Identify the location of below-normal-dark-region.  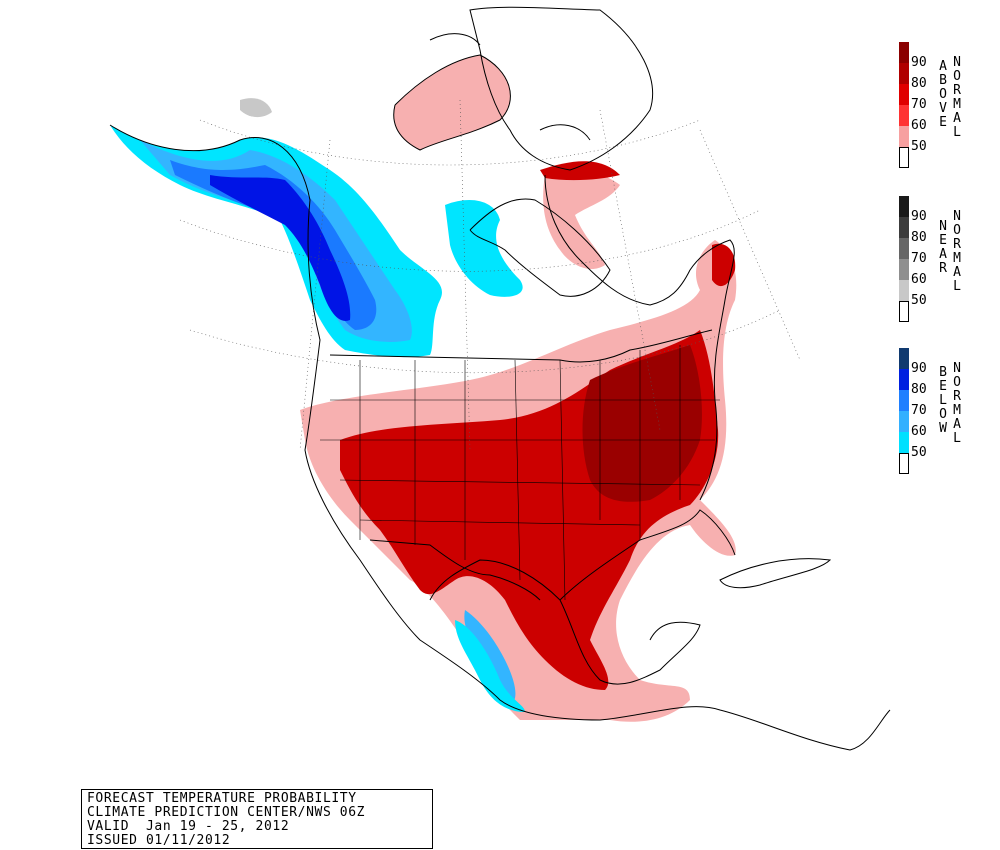
(280, 248).